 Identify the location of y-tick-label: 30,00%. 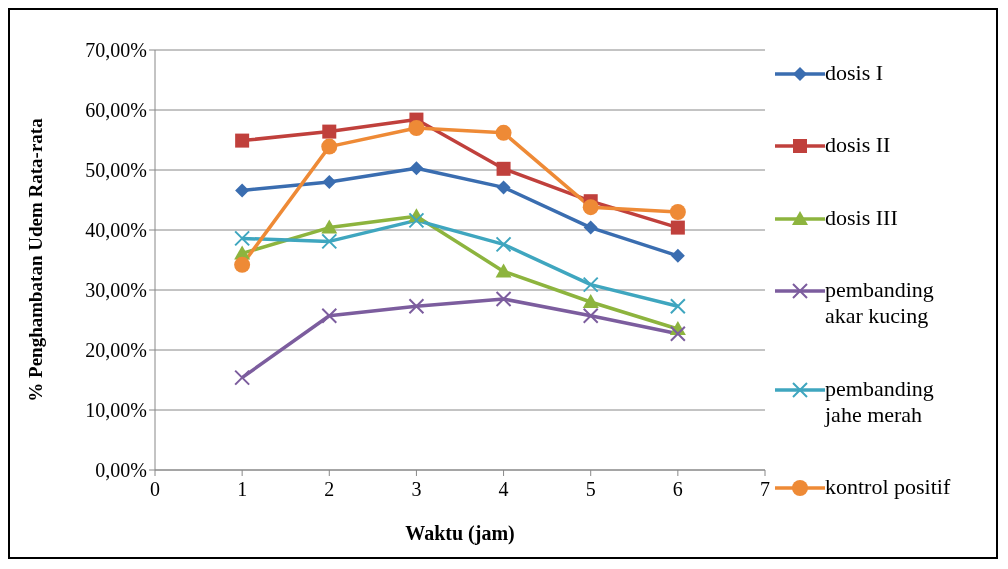
(116, 290).